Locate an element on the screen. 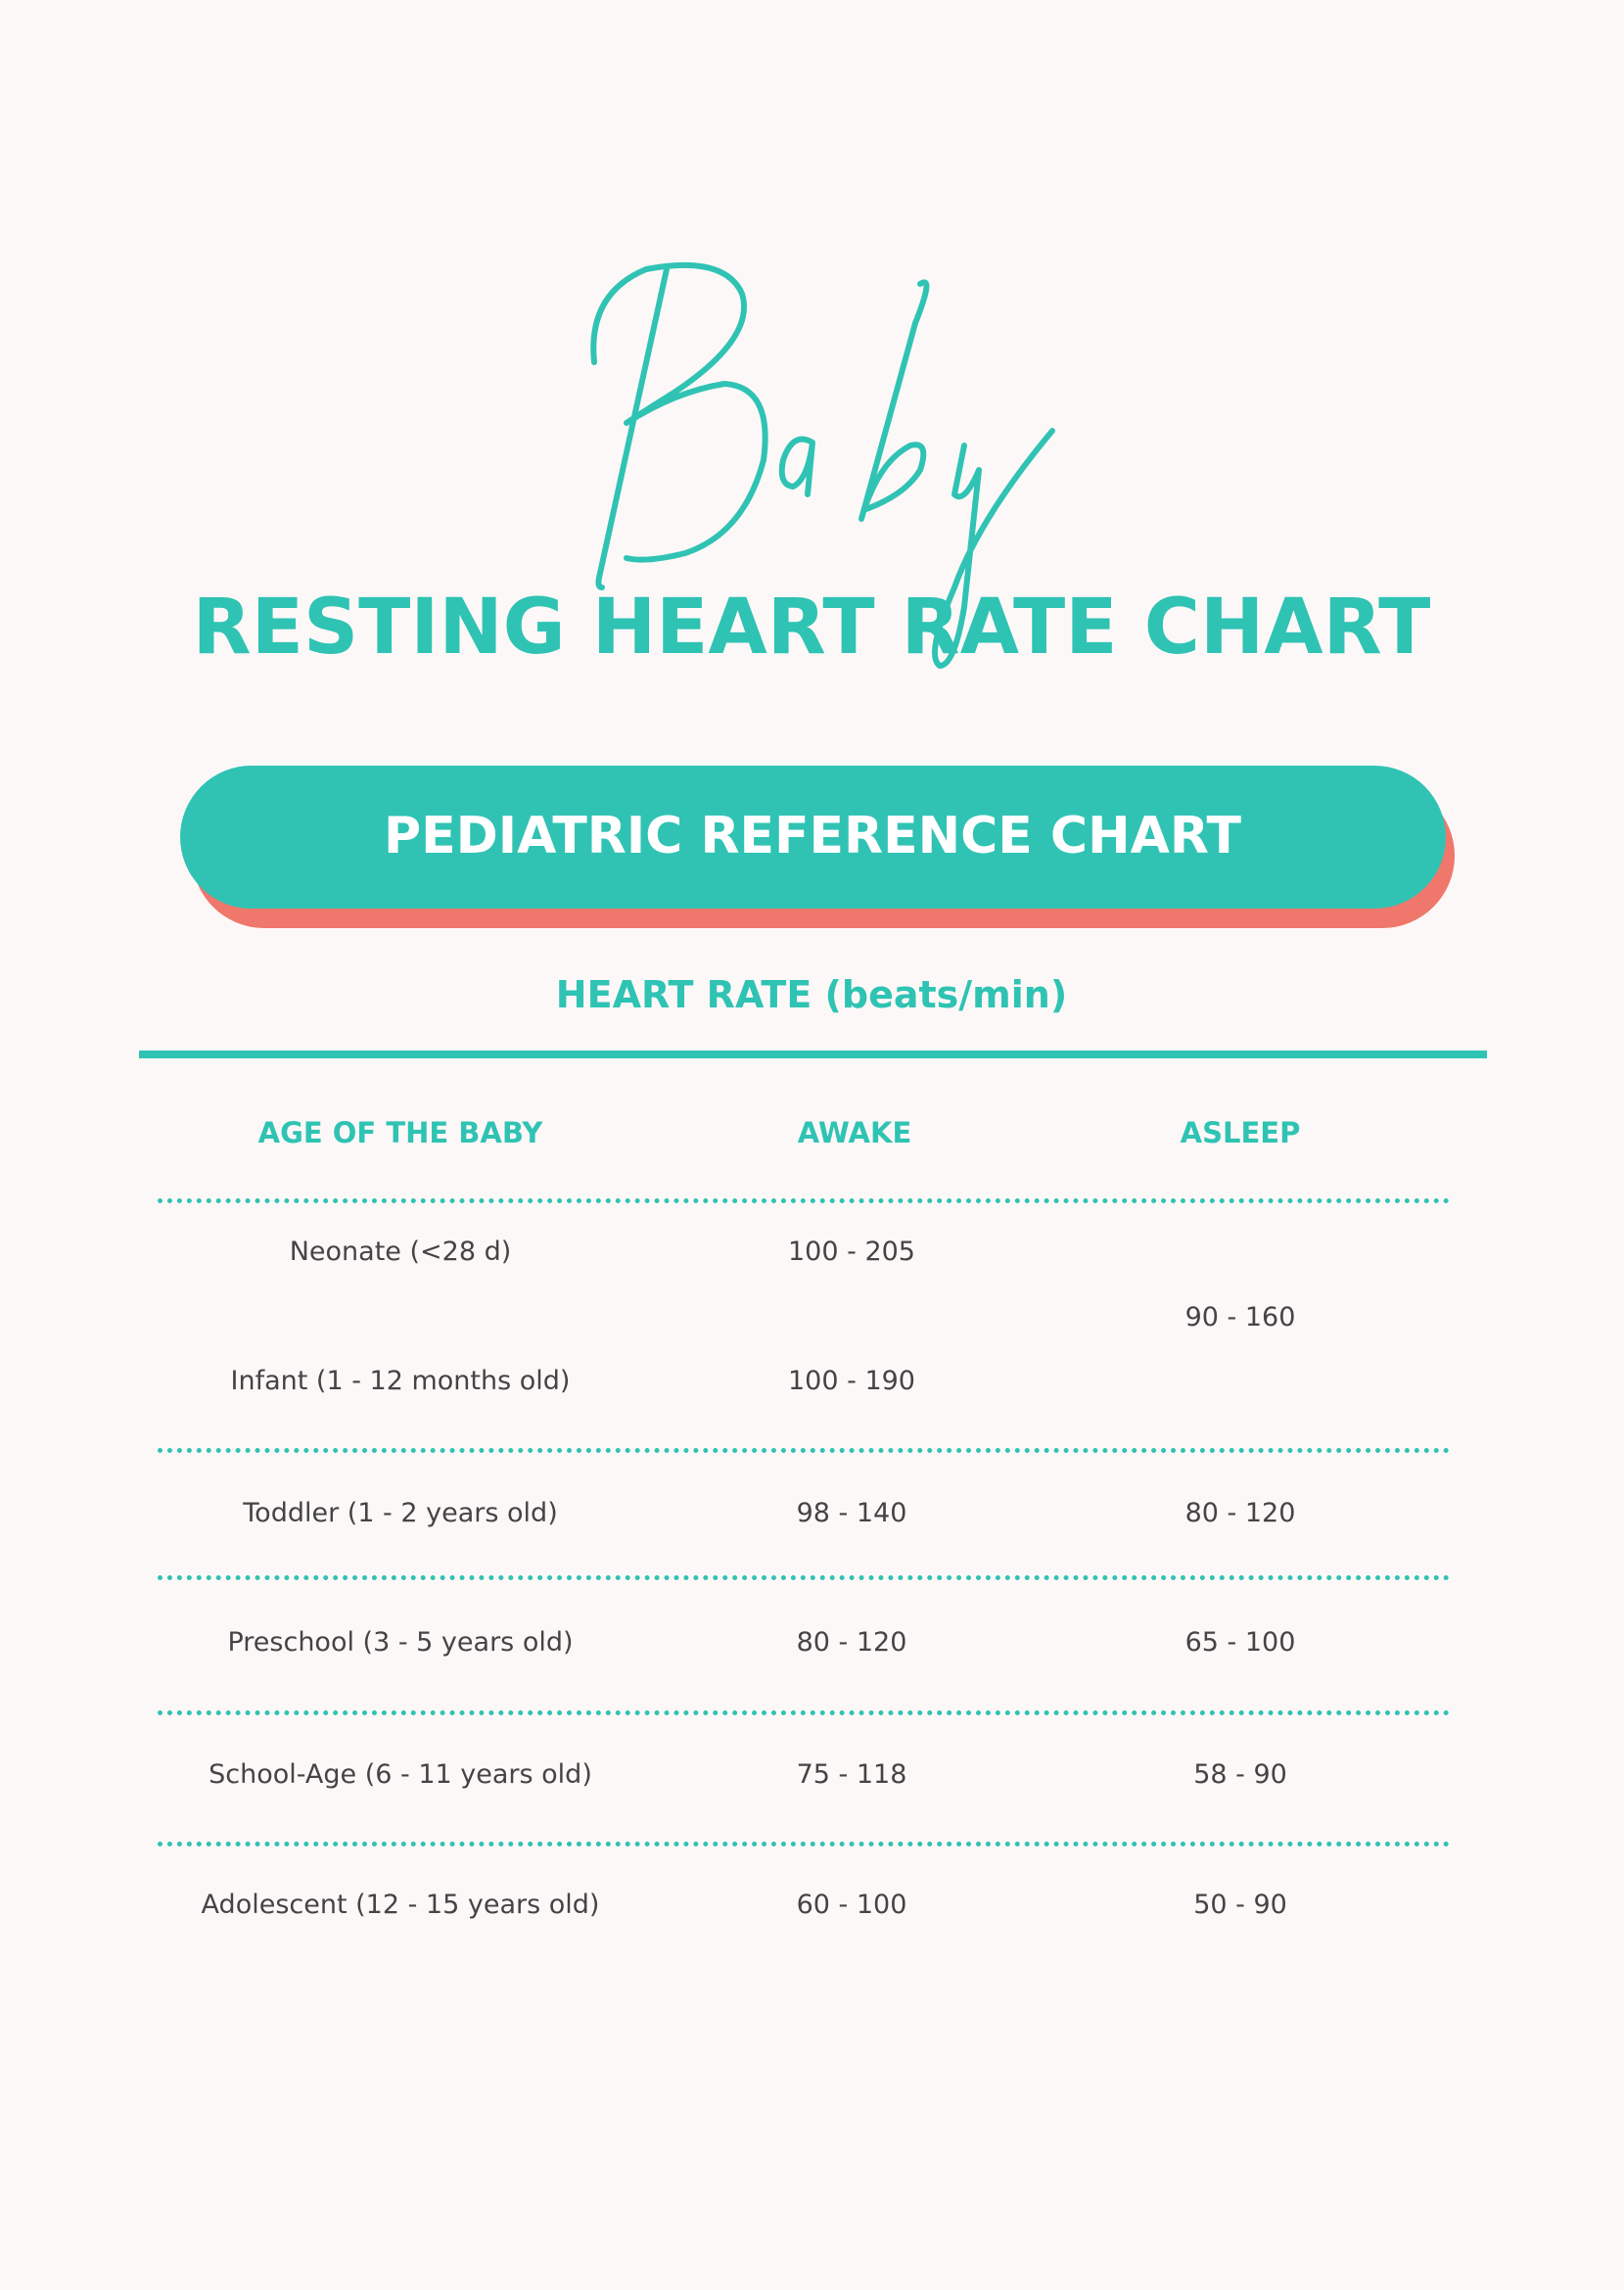  cell-awake: 60 - 100 is located at coordinates (851, 1905).